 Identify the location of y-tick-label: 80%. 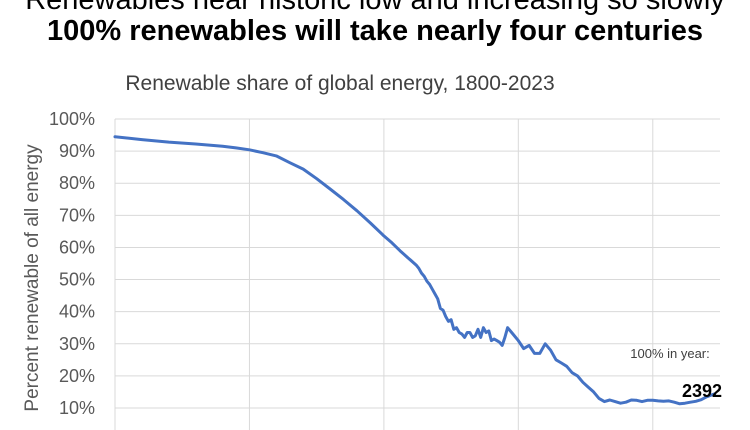
(77, 183).